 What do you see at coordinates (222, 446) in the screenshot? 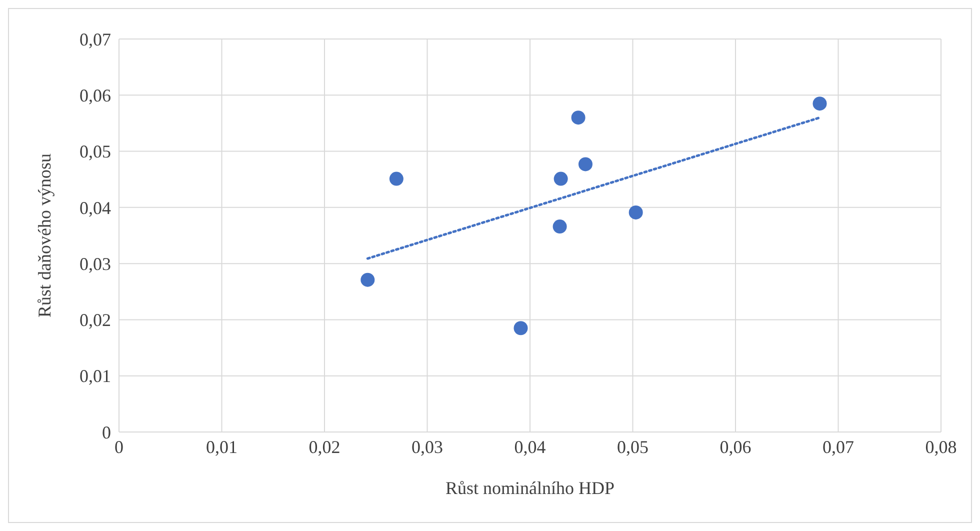
I see `x-tick-label: 0,01` at bounding box center [222, 446].